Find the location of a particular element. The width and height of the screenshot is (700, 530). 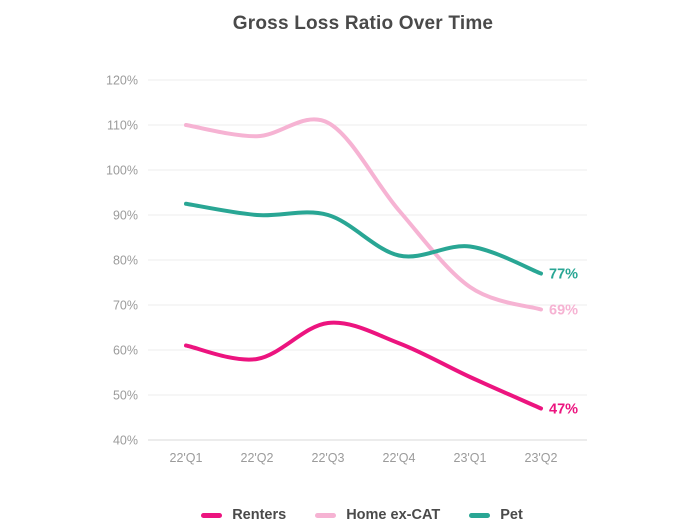

pet-line-swatch is located at coordinates (480, 515).